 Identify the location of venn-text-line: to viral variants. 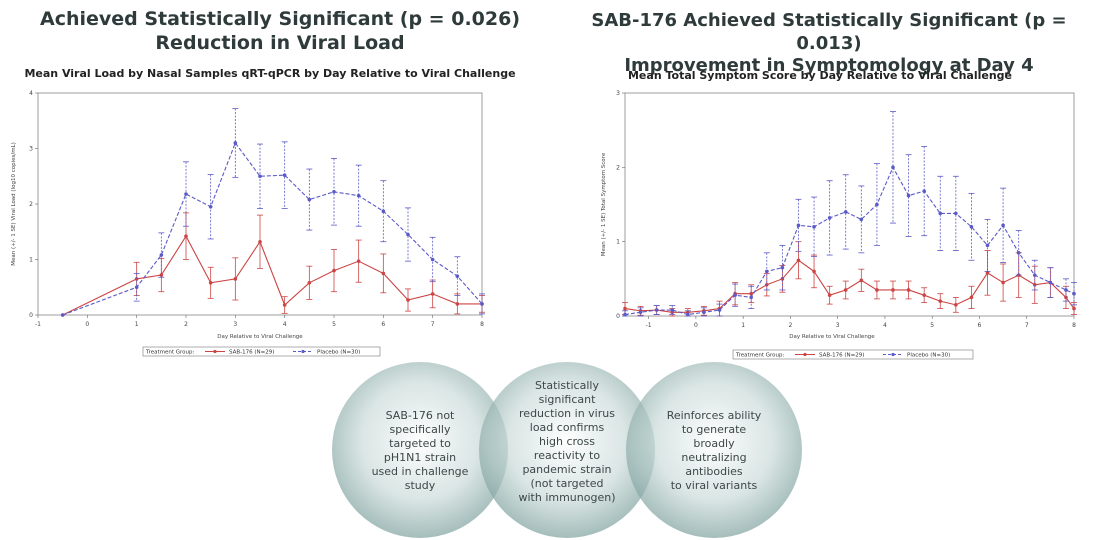
(714, 485).